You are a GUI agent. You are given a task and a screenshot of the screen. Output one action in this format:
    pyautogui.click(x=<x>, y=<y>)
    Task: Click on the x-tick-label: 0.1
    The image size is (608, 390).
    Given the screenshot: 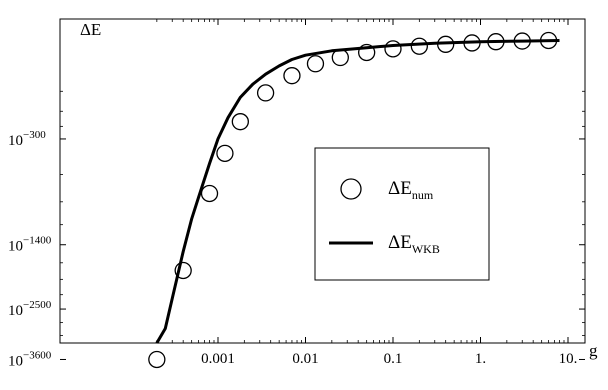 What is the action you would take?
    pyautogui.click(x=393, y=359)
    